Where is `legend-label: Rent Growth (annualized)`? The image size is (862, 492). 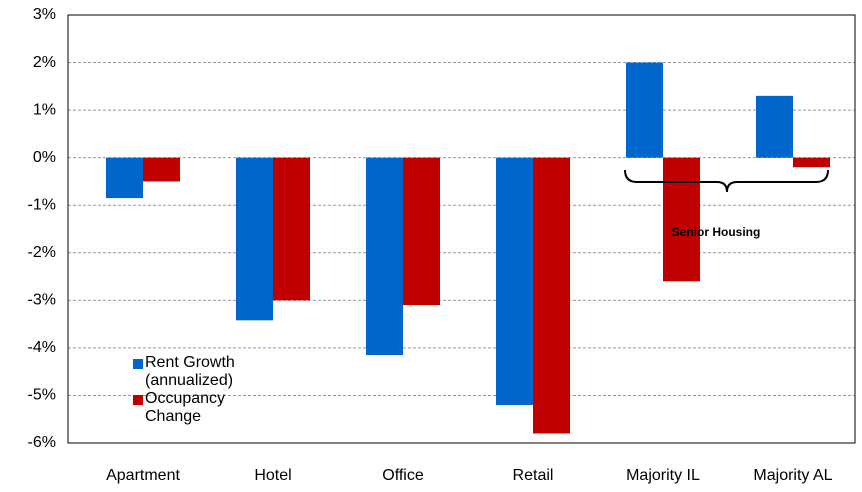
legend-label: Rent Growth (annualized) is located at coordinates (190, 371).